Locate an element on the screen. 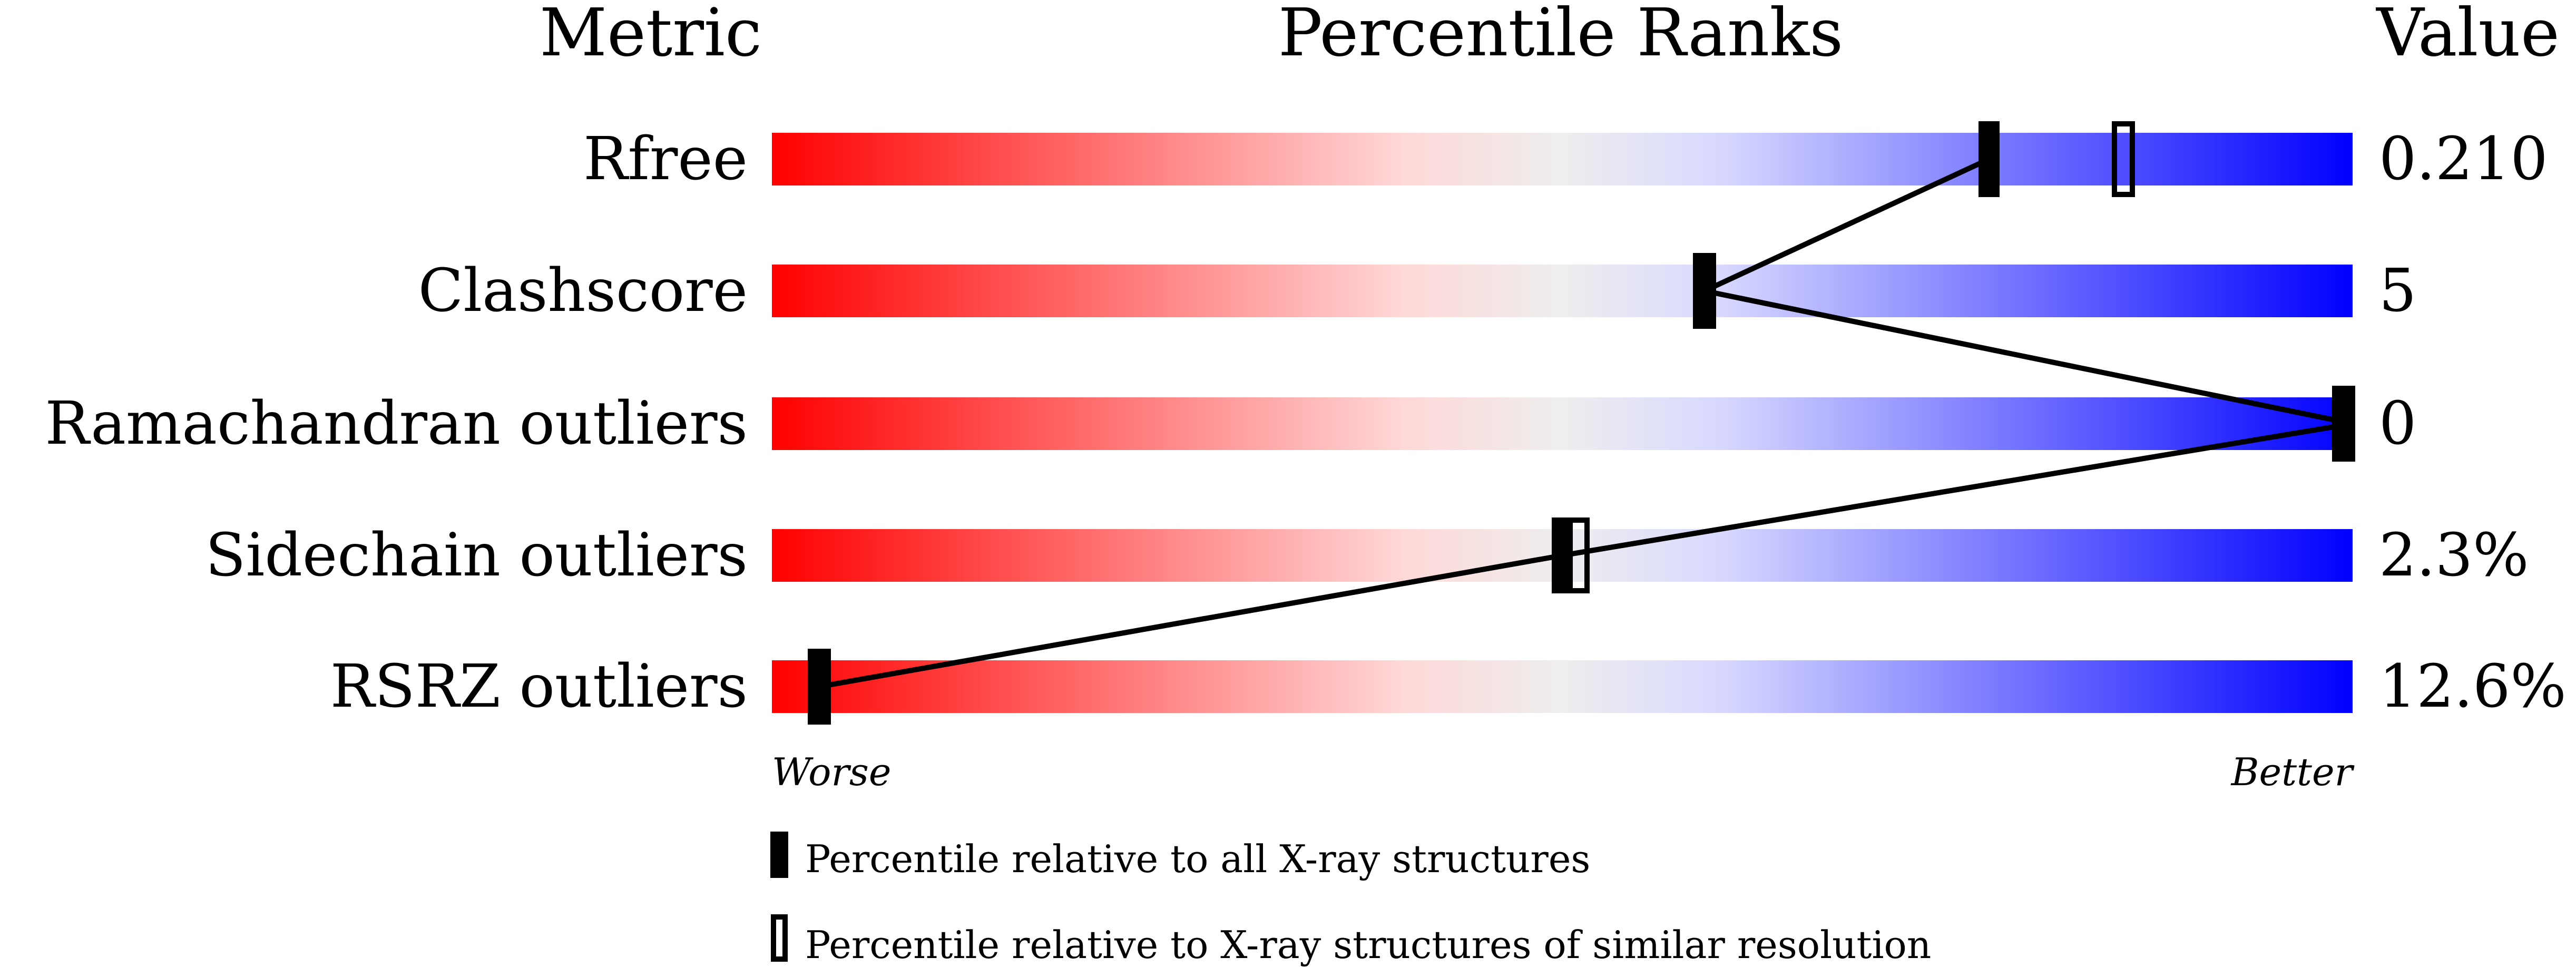  header-metric: Metric is located at coordinates (651, 35).